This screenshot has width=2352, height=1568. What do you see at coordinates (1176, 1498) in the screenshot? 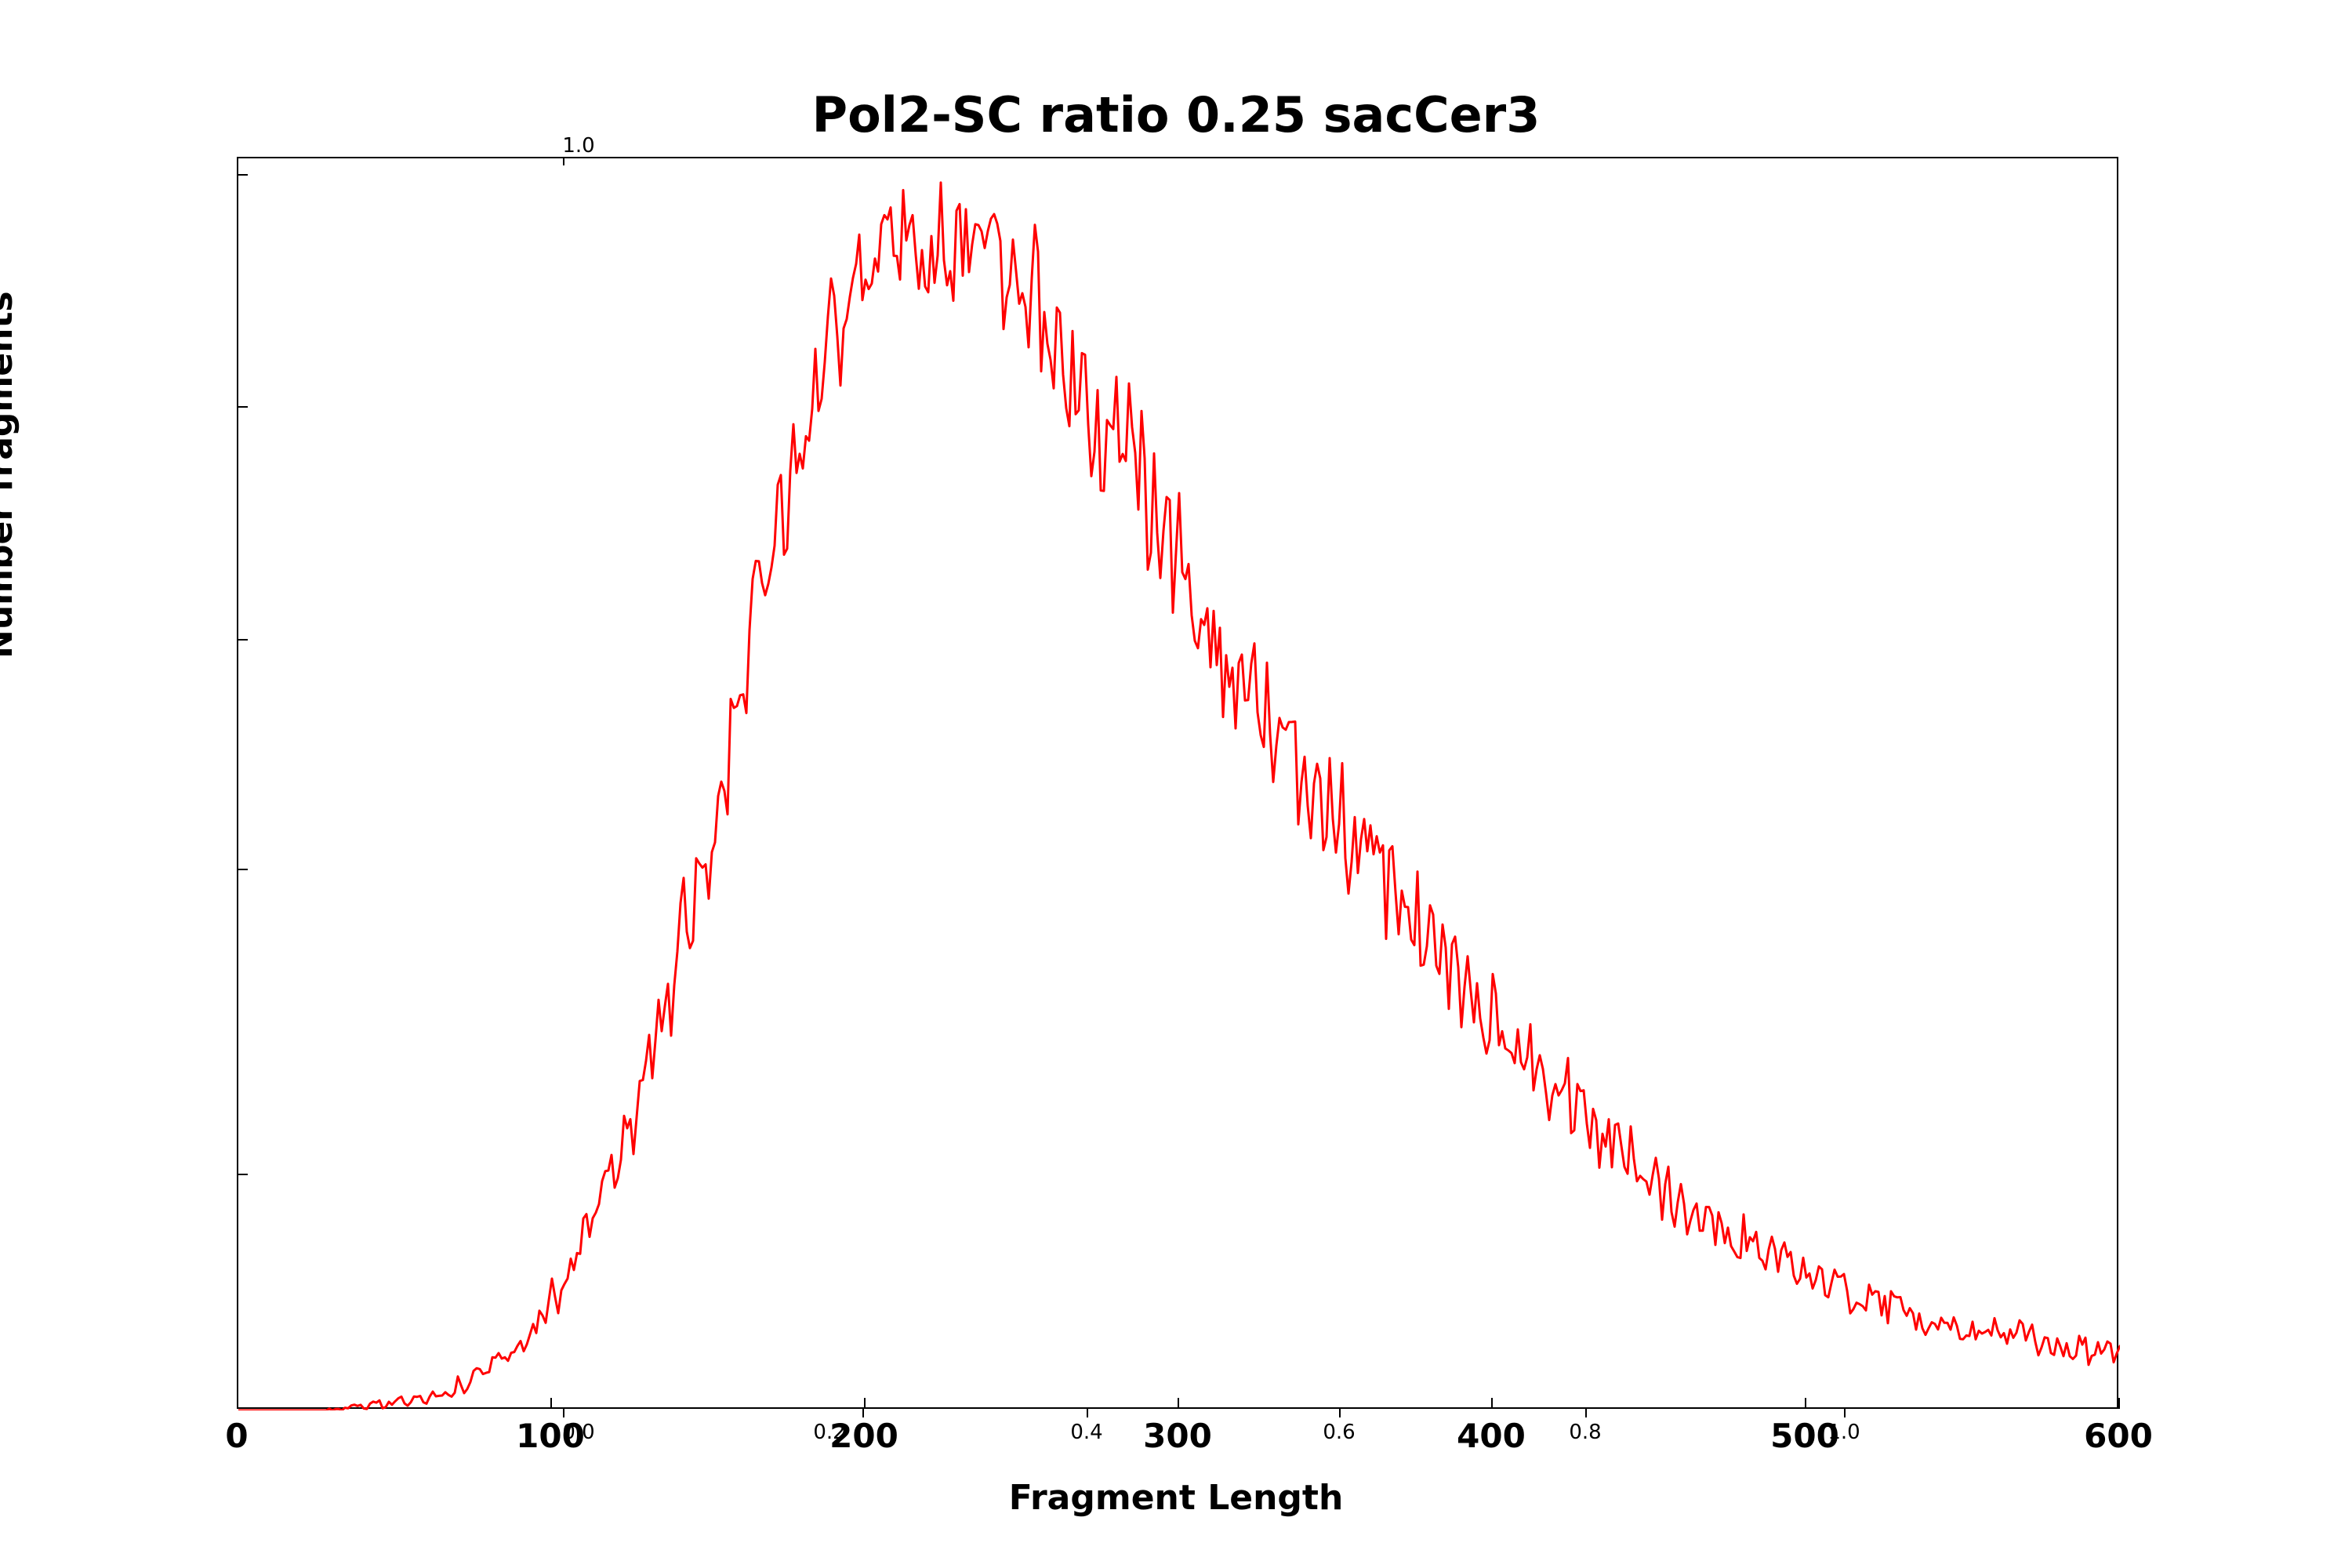
I see `x-axis-label: Fragment Length` at bounding box center [1176, 1498].